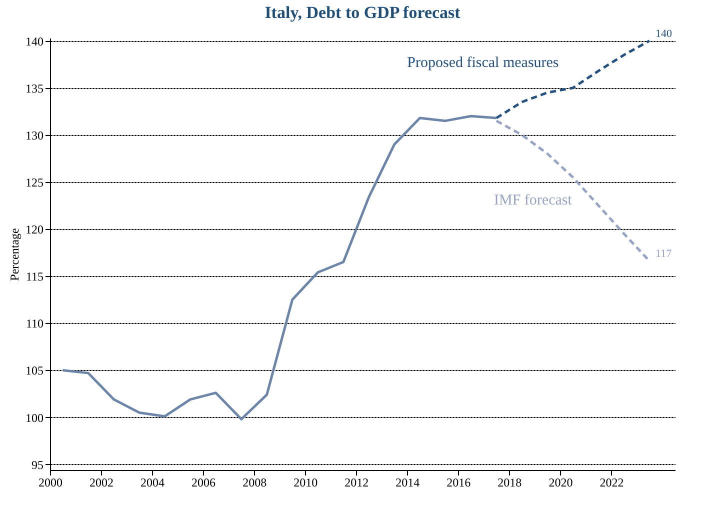  Describe the element at coordinates (50, 483) in the screenshot. I see `x-tick-label: 2000` at that location.